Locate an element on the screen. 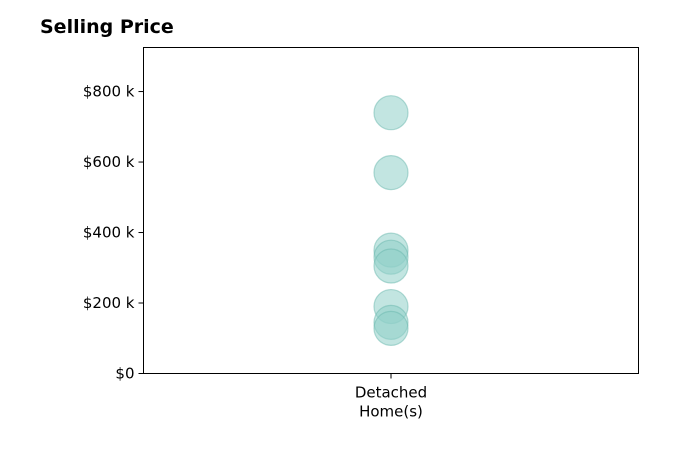 This screenshot has width=679, height=462. chart-title: Selling Price is located at coordinates (107, 27).